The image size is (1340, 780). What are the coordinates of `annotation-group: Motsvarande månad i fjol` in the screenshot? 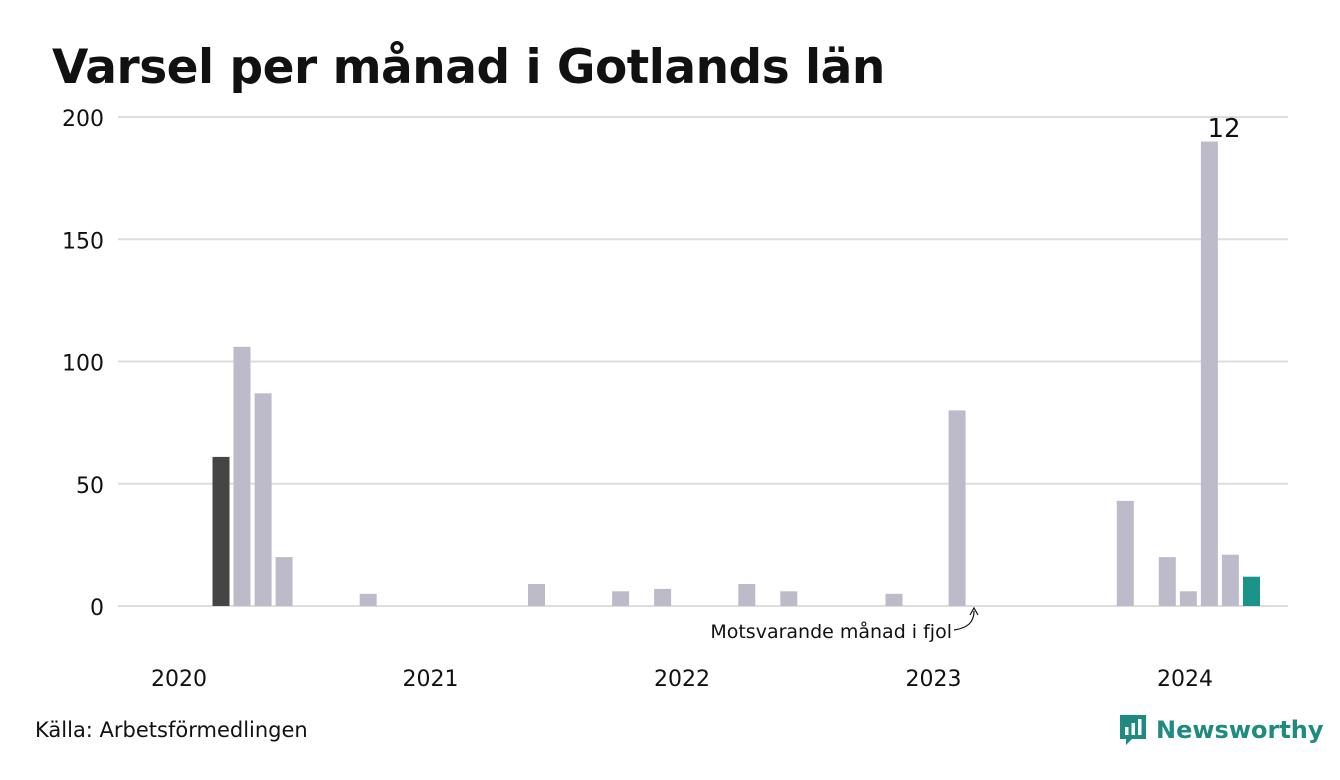 It's located at (844, 624).